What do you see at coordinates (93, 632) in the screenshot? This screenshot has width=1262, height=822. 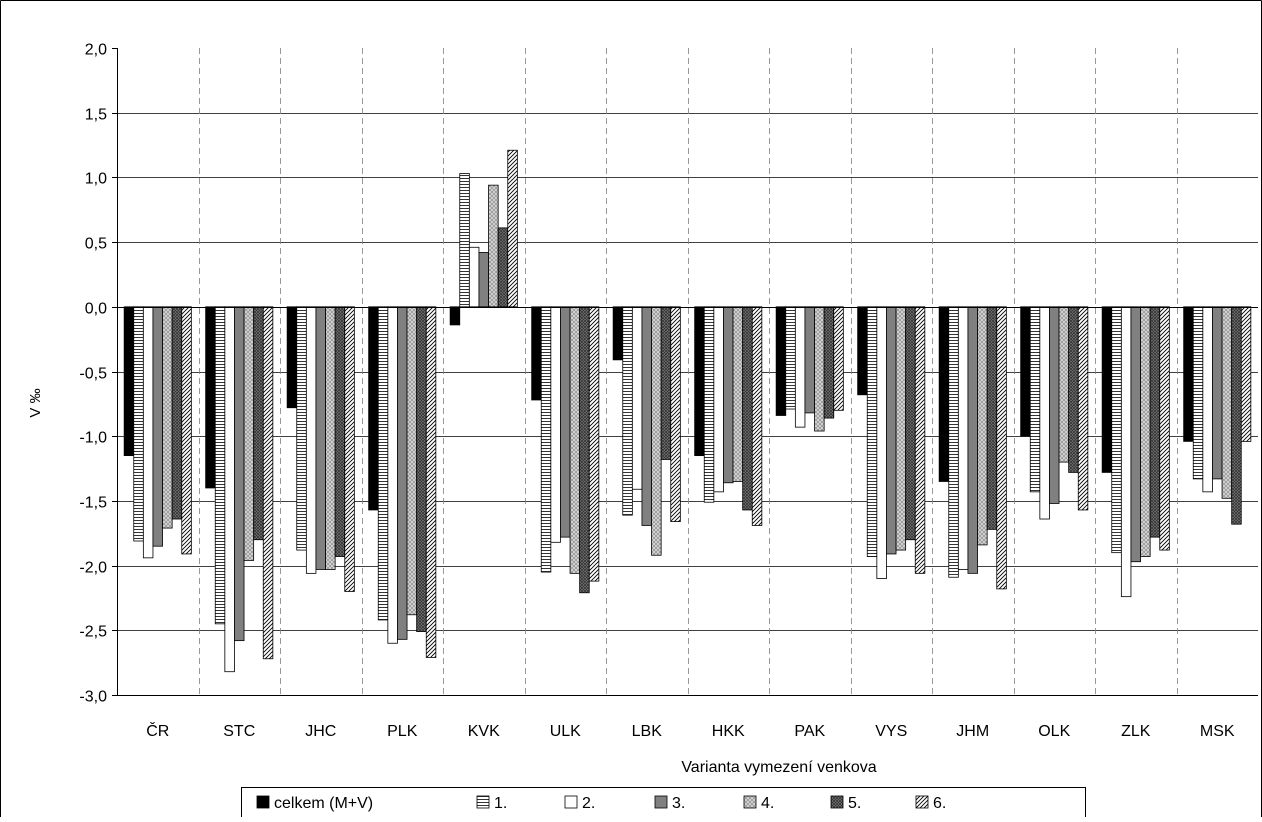 I see `y-tick-label: -2,5` at bounding box center [93, 632].